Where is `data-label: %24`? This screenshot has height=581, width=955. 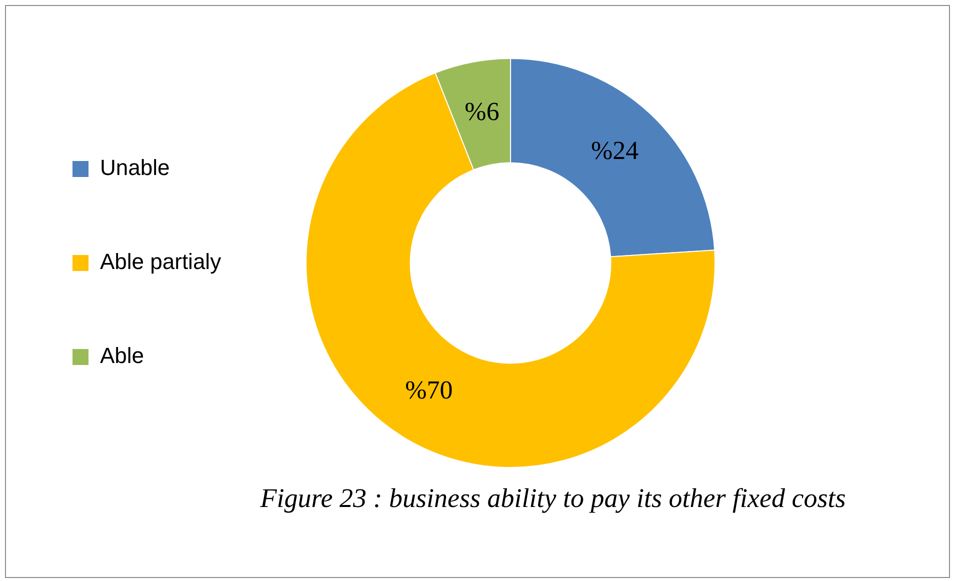 data-label: %24 is located at coordinates (614, 150).